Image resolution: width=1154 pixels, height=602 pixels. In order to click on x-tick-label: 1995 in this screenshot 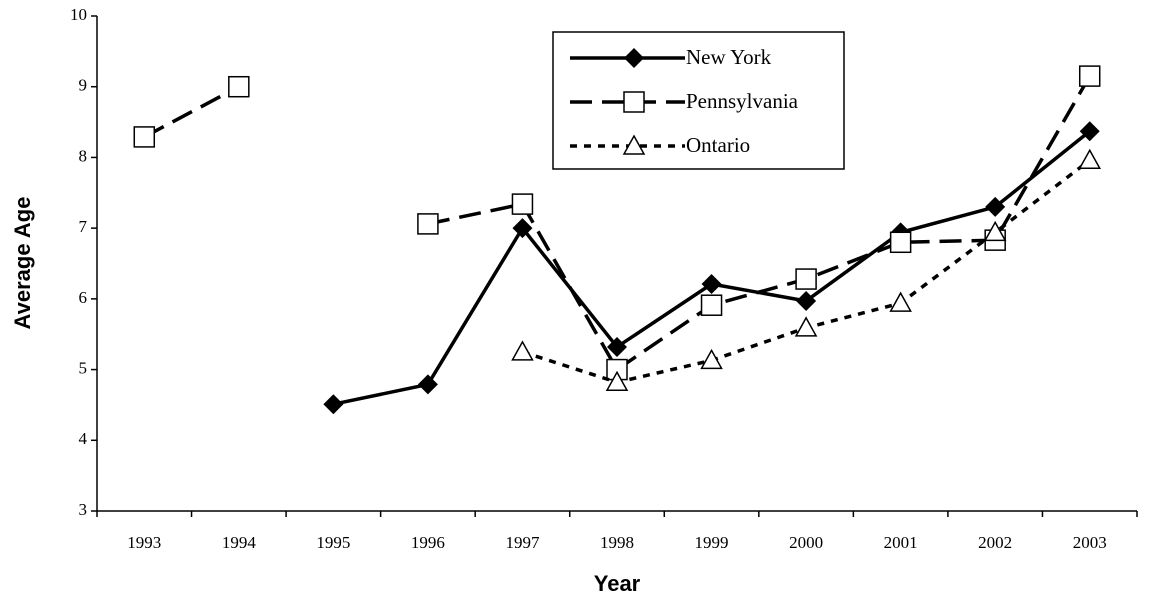, I will do `click(333, 542)`.